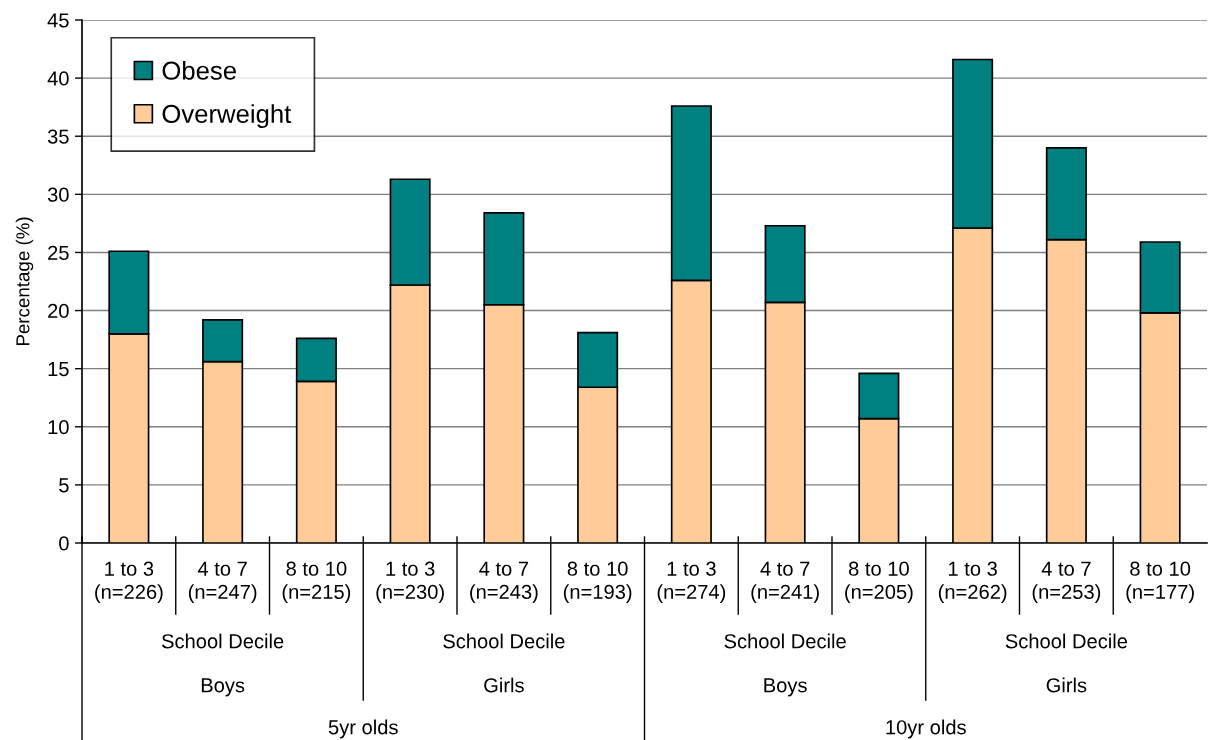 The width and height of the screenshot is (1209, 740). Describe the element at coordinates (58, 252) in the screenshot. I see `y-tick-label: 25` at that location.